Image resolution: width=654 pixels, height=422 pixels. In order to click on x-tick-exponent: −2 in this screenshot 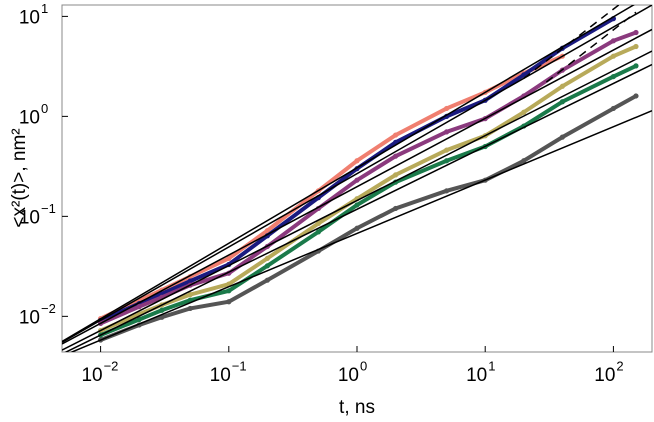, I will do `click(111, 365)`.